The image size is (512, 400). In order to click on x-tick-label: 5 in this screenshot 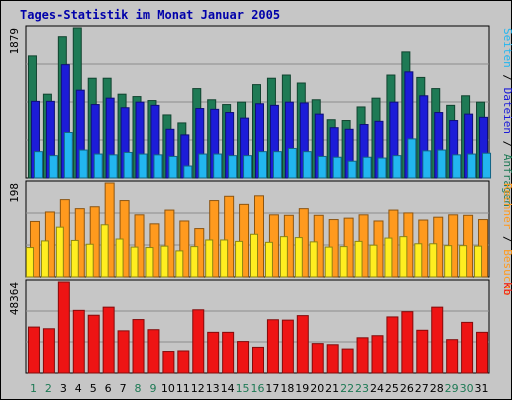, I will do `click(93, 388)`.